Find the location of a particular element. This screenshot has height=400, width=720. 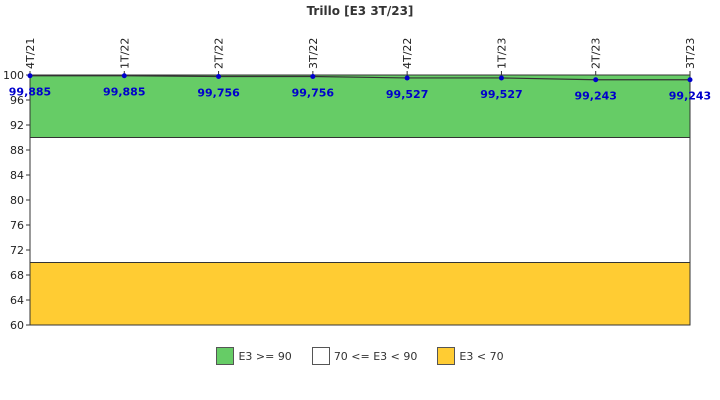

y-tick-label: 64 is located at coordinates (17, 300).